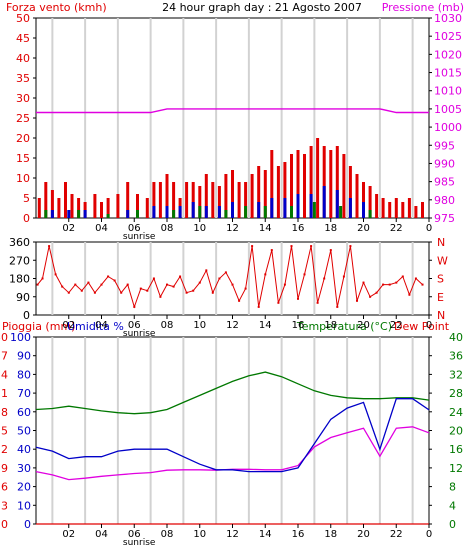  I want to click on temperature-line, so click(232, 393).